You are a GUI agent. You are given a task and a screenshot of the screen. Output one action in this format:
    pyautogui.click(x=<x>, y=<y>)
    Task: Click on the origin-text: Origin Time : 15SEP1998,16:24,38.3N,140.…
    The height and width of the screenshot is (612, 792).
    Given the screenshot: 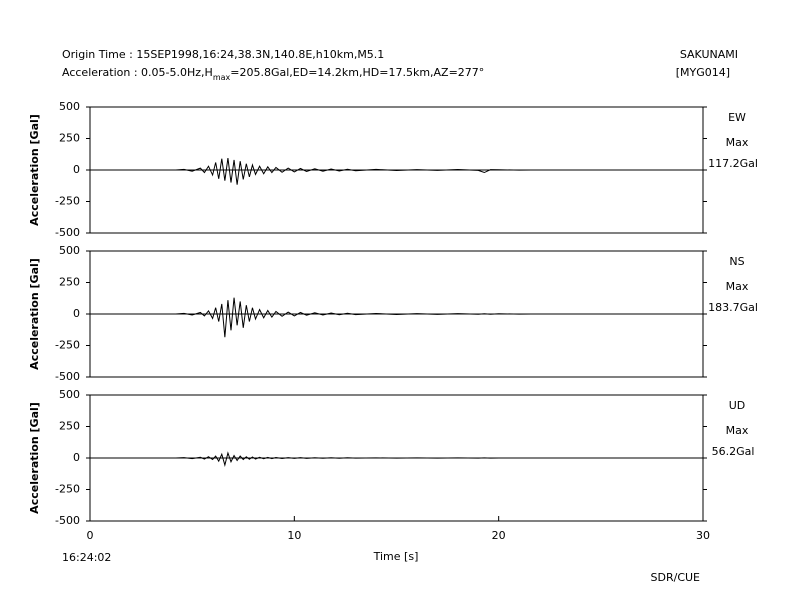 What is the action you would take?
    pyautogui.click(x=223, y=54)
    